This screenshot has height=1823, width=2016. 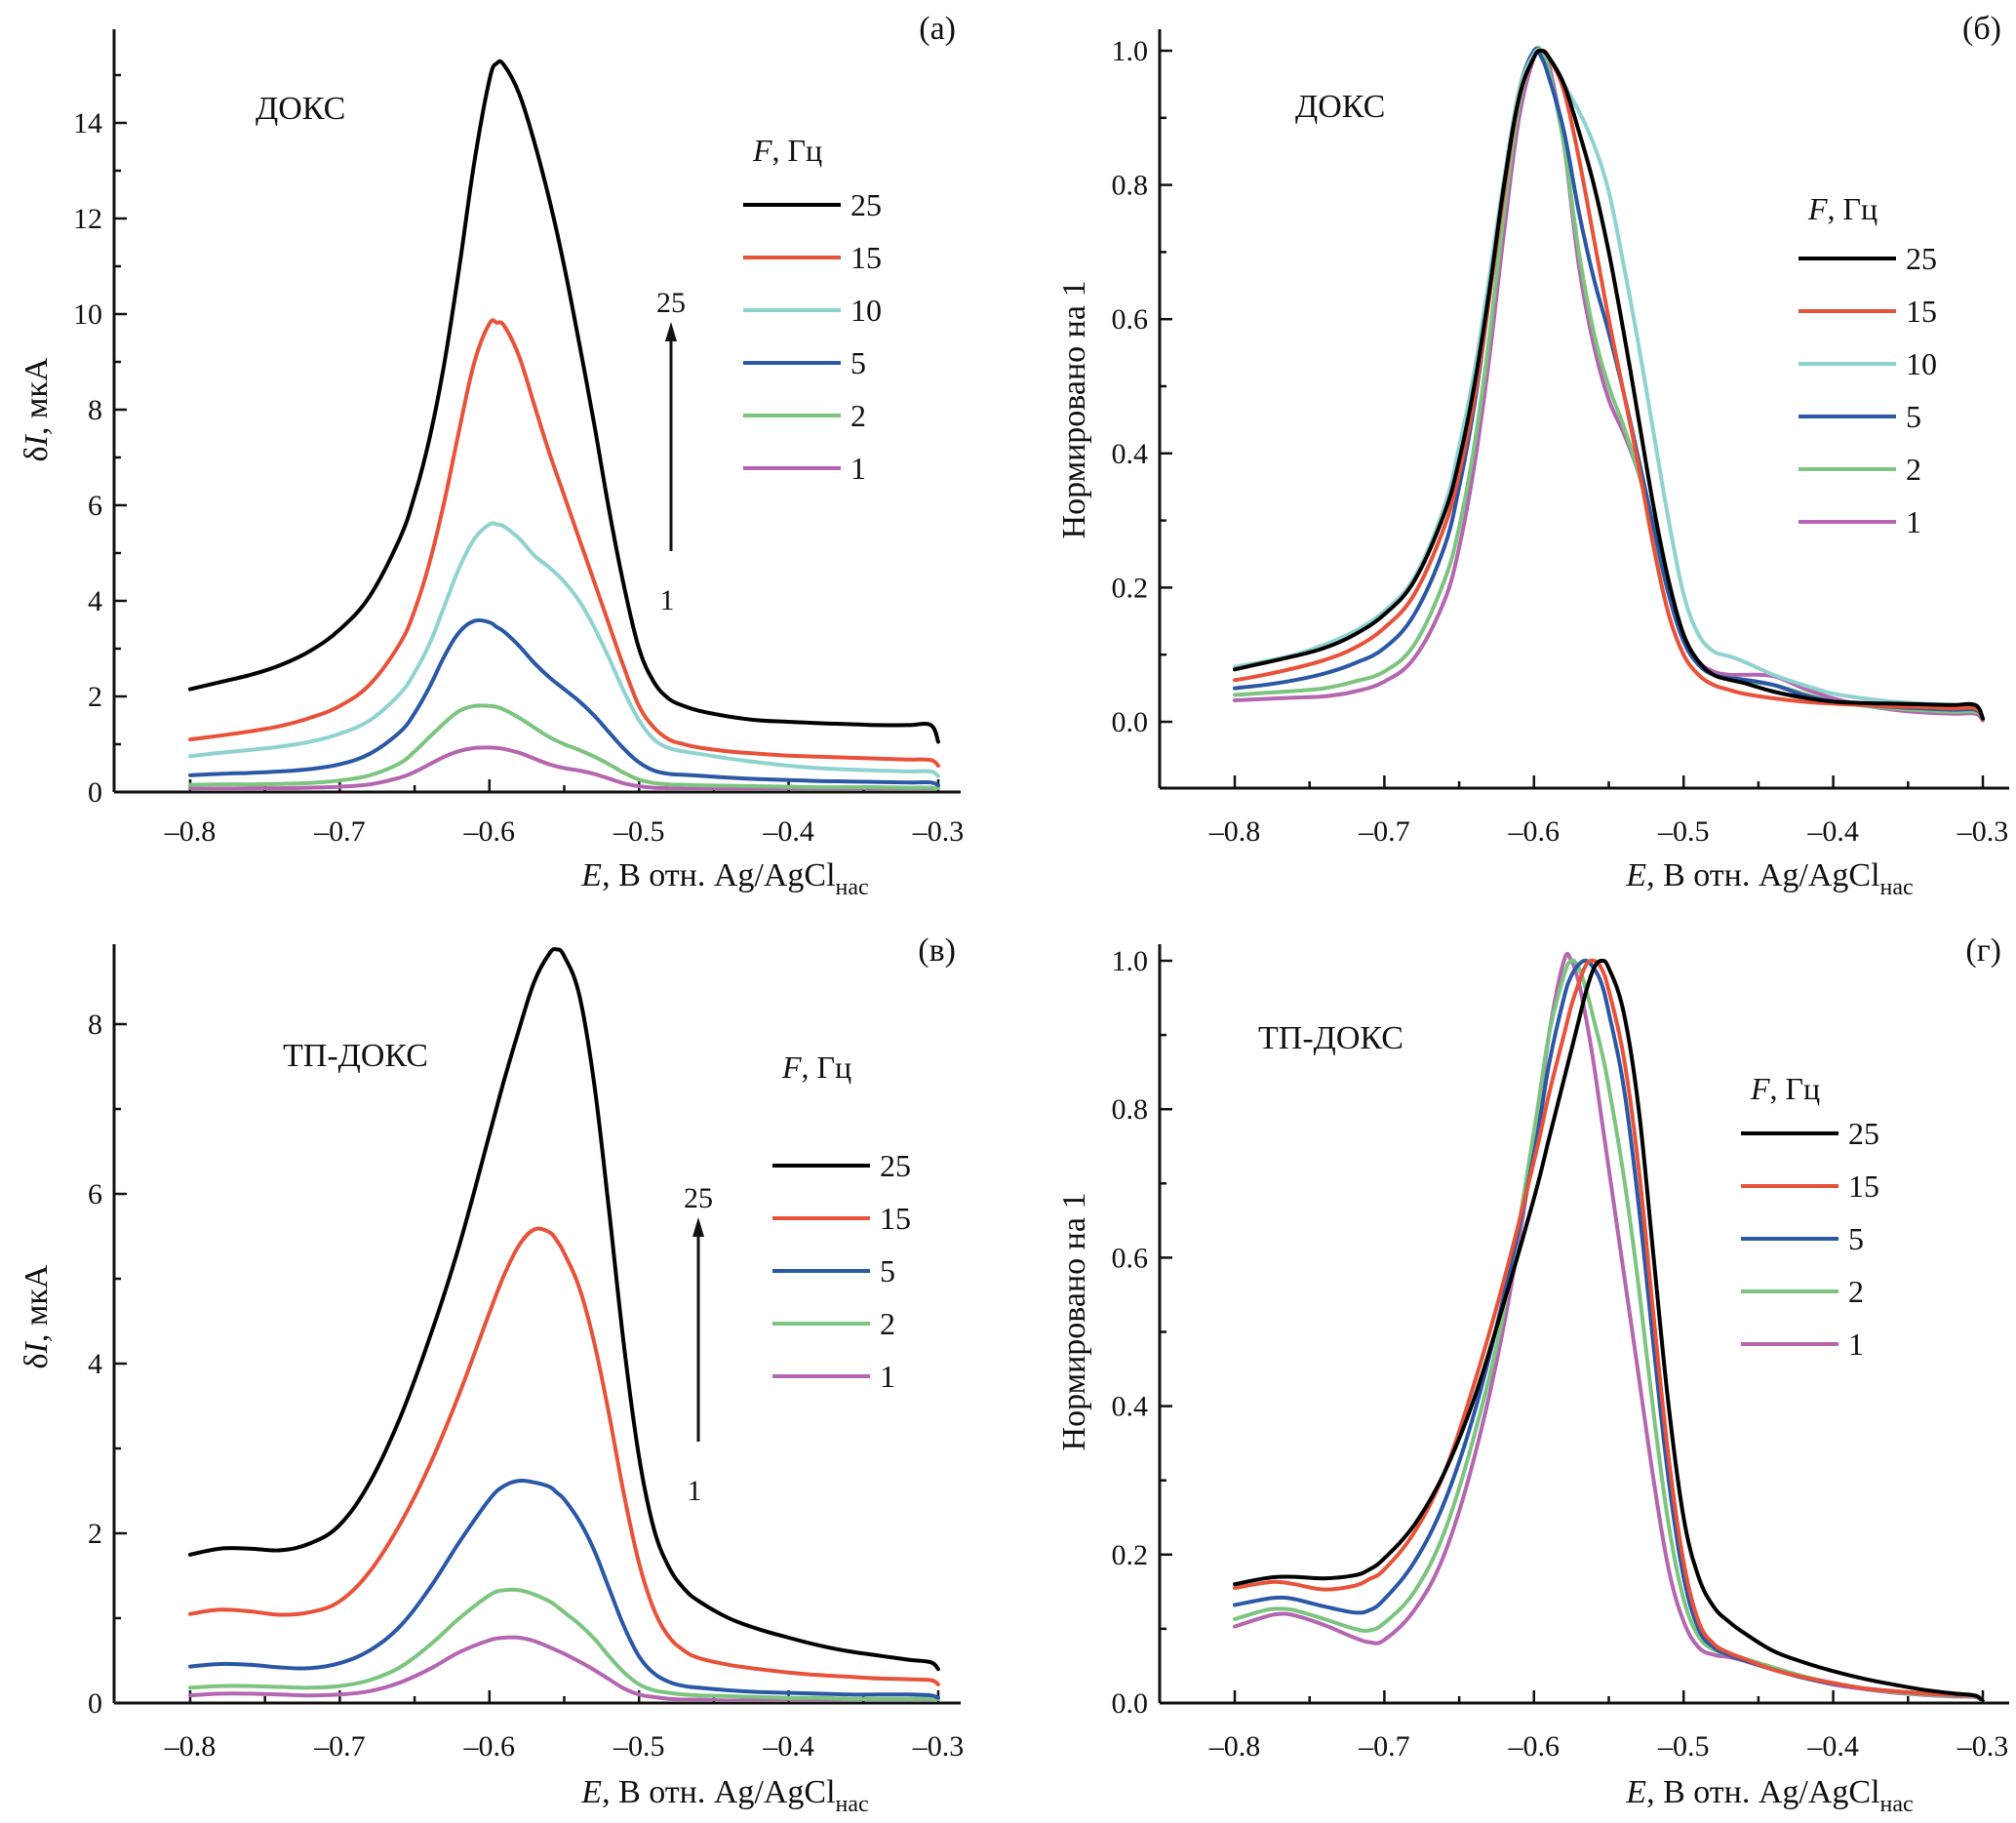 I want to click on frequency-arrow: 25 1, so click(x=671, y=451).